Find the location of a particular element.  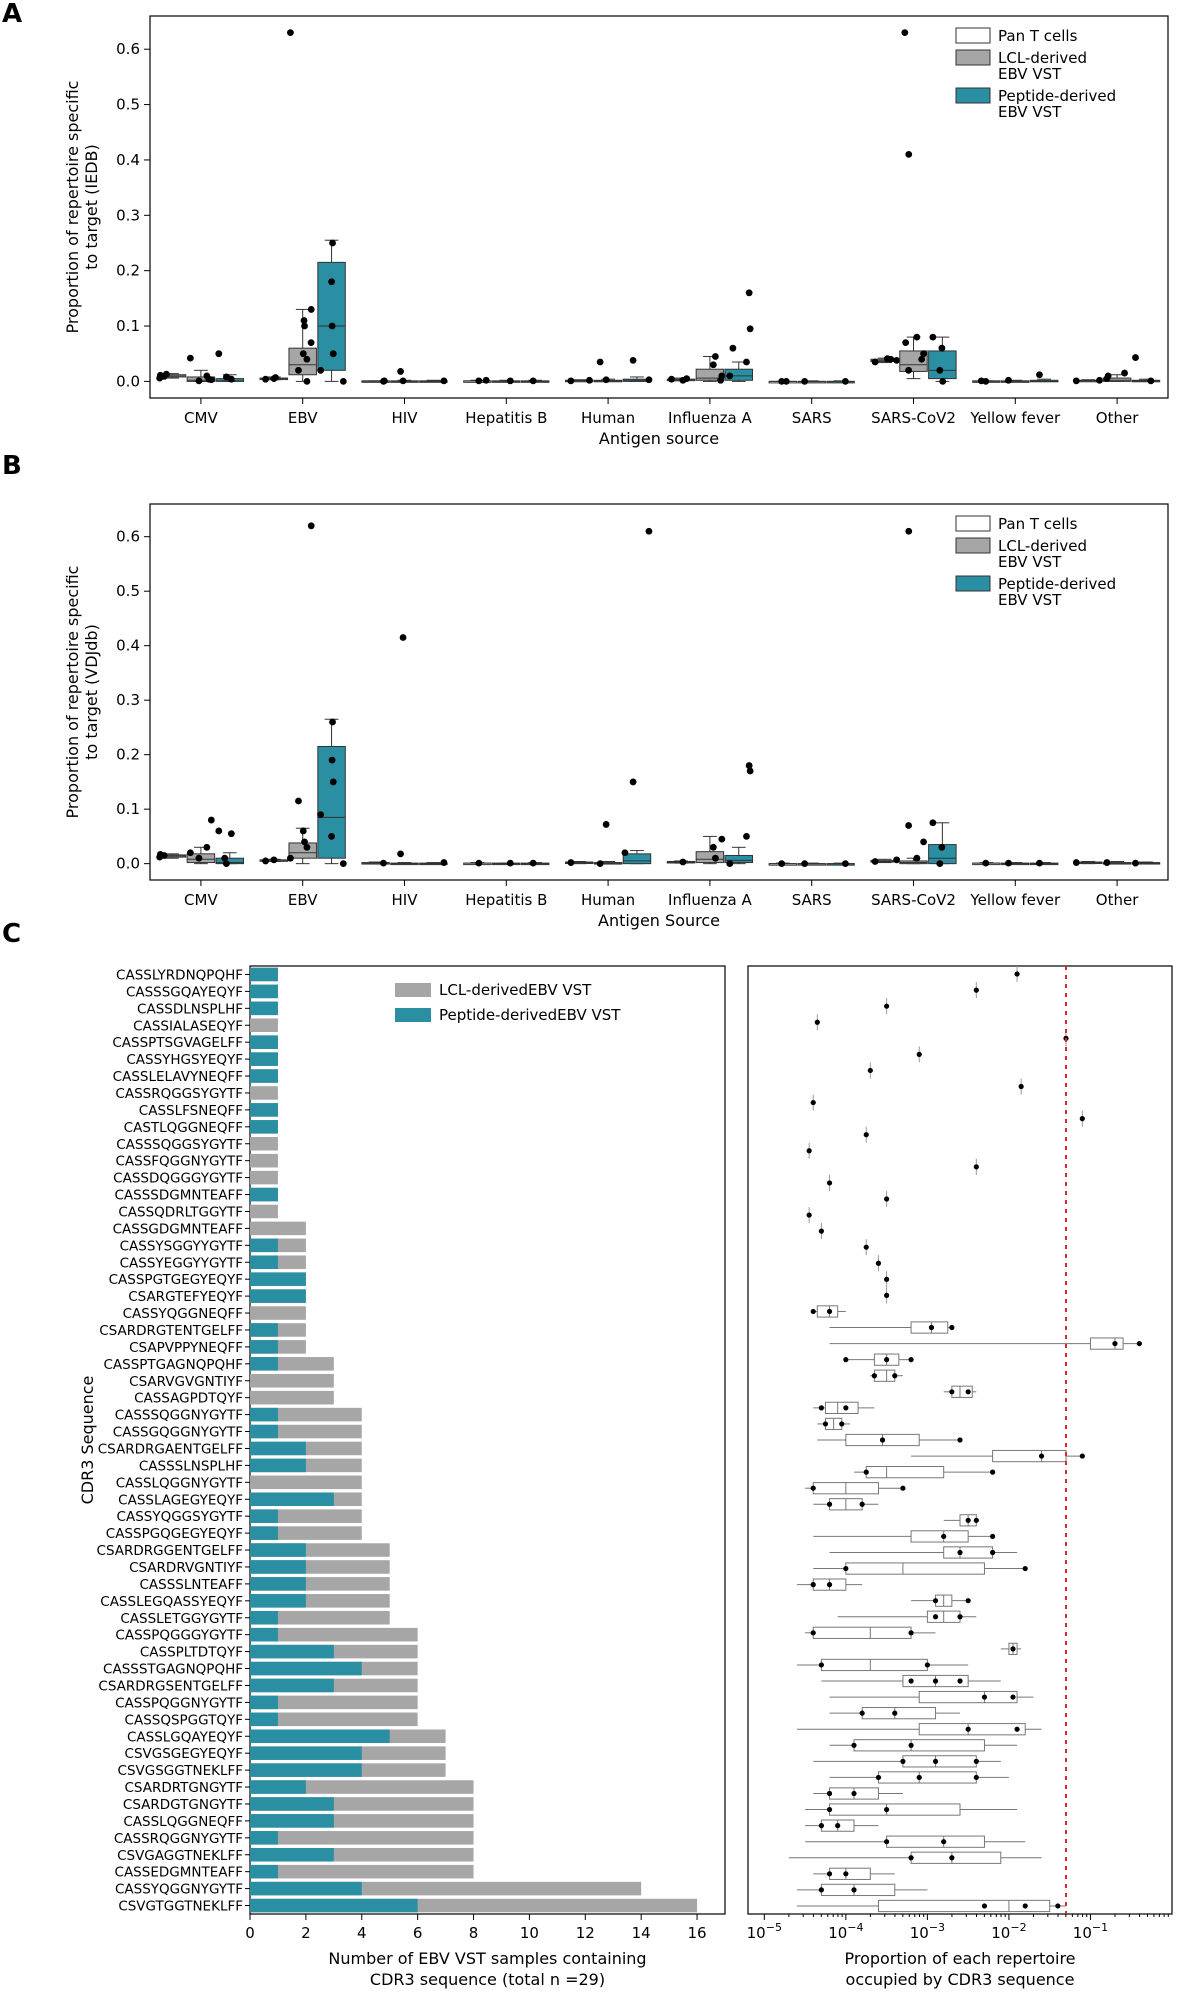

cdr3-label: CSVGSGEGYEQYF is located at coordinates (184, 1754).